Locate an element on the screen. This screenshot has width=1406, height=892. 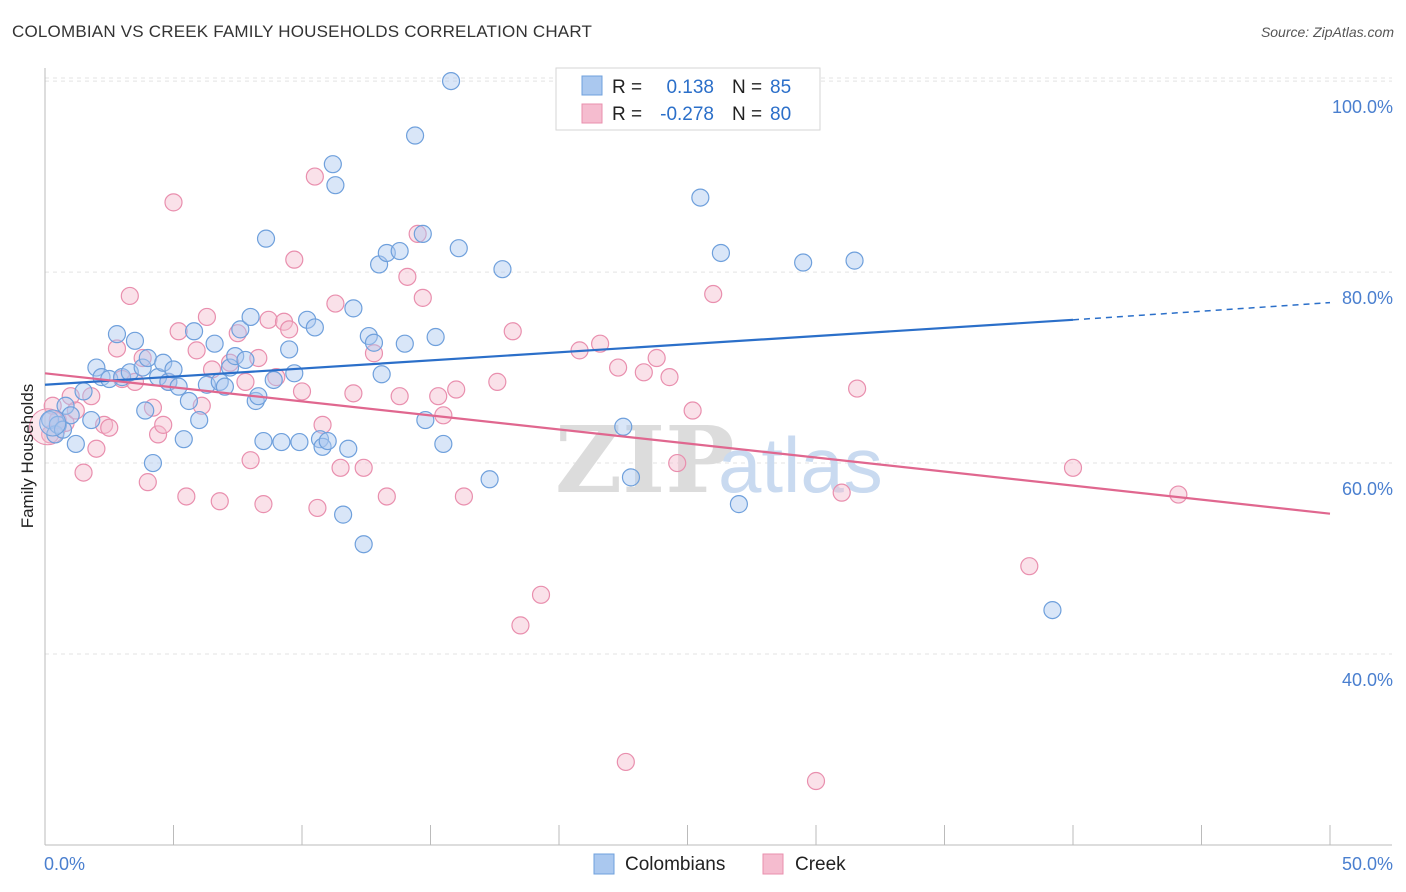
legend-swatch-creek is located at coordinates (773, 864).